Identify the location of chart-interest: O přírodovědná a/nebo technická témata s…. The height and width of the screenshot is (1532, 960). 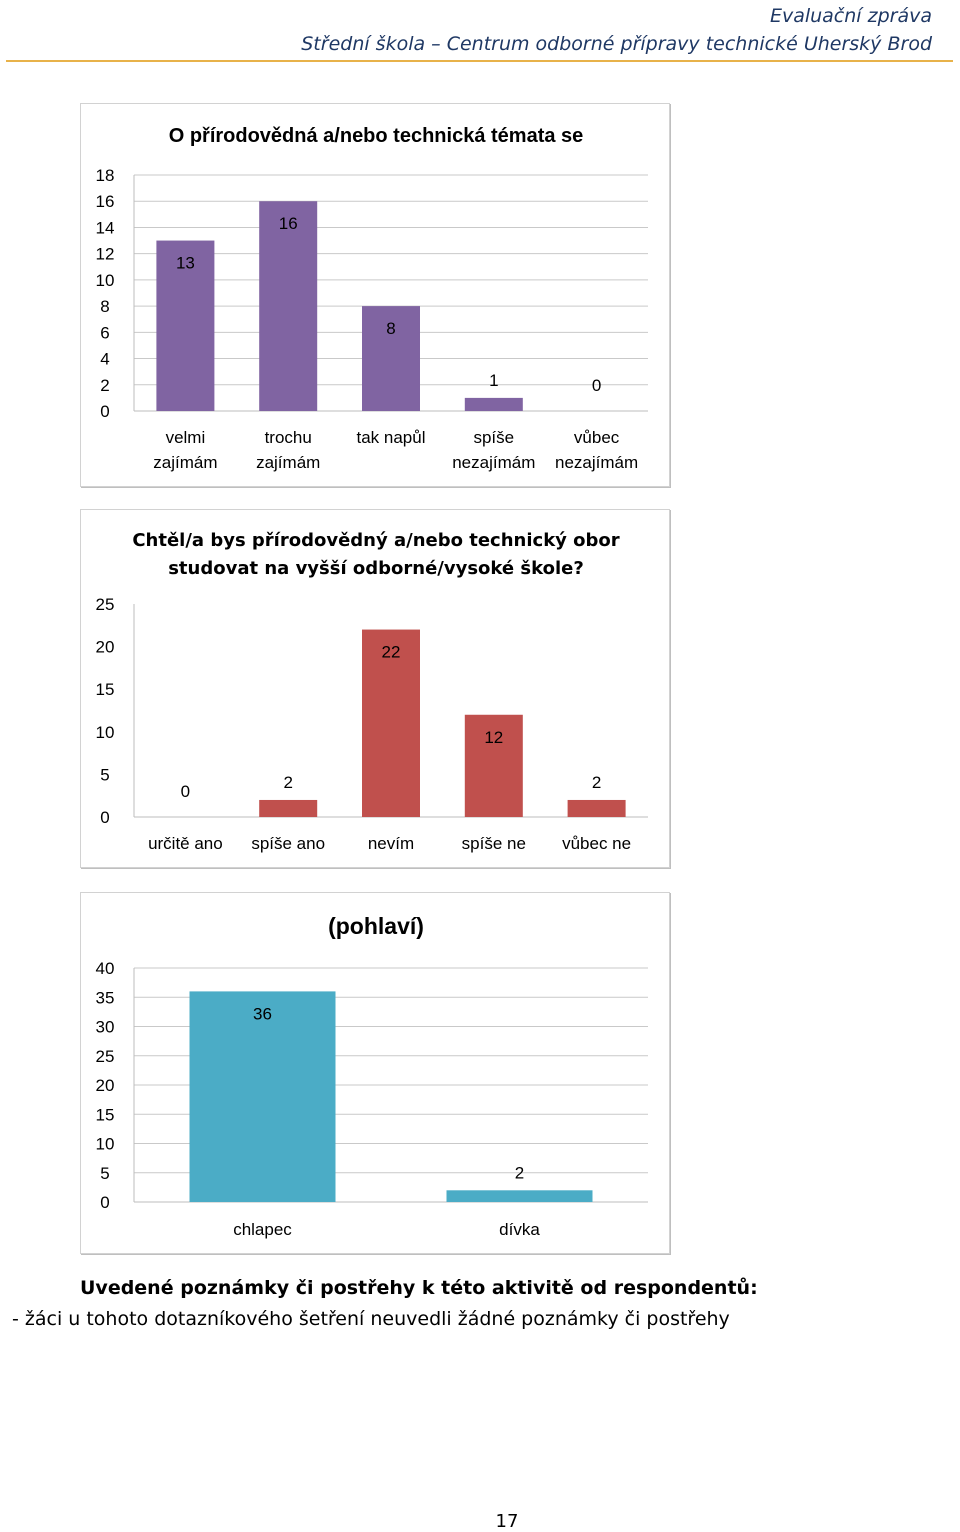
(372, 298).